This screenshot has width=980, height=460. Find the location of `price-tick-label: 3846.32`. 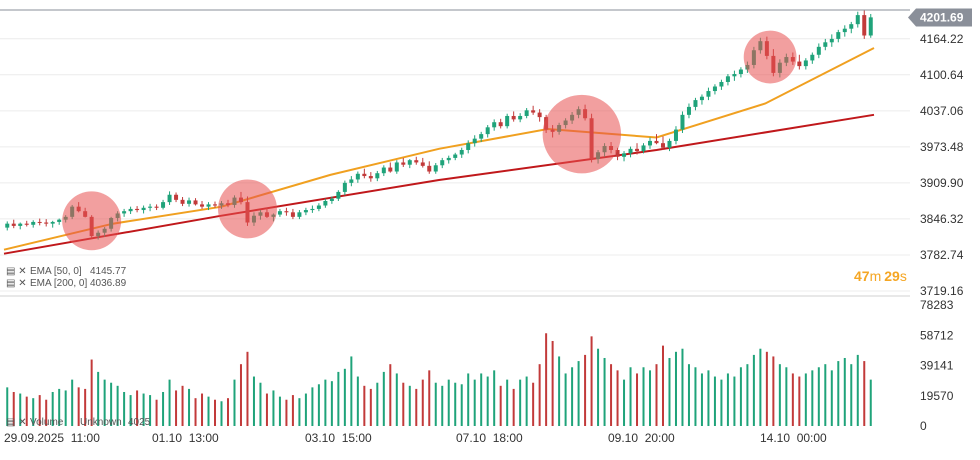

price-tick-label: 3846.32 is located at coordinates (942, 219).